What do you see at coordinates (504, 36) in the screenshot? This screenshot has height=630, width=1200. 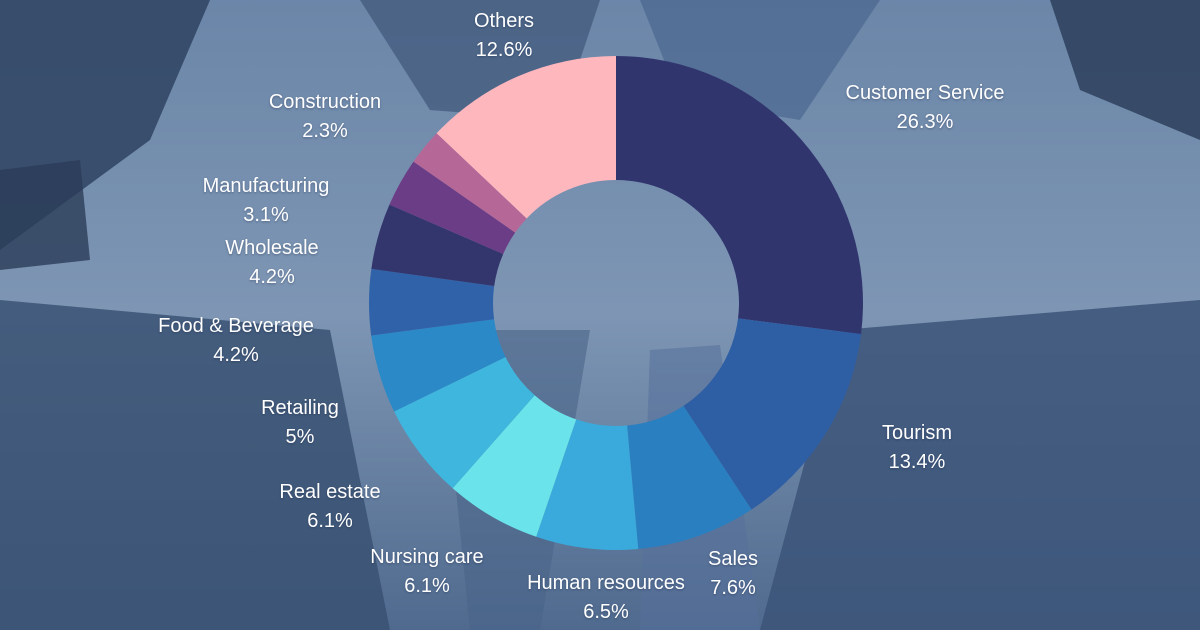 I see `slice-label-others: Others 12.6%` at bounding box center [504, 36].